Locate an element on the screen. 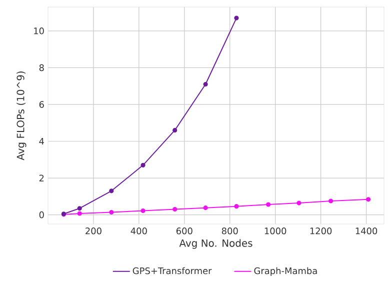 This screenshot has height=291, width=389. y-tick-label: 6 is located at coordinates (41, 104).